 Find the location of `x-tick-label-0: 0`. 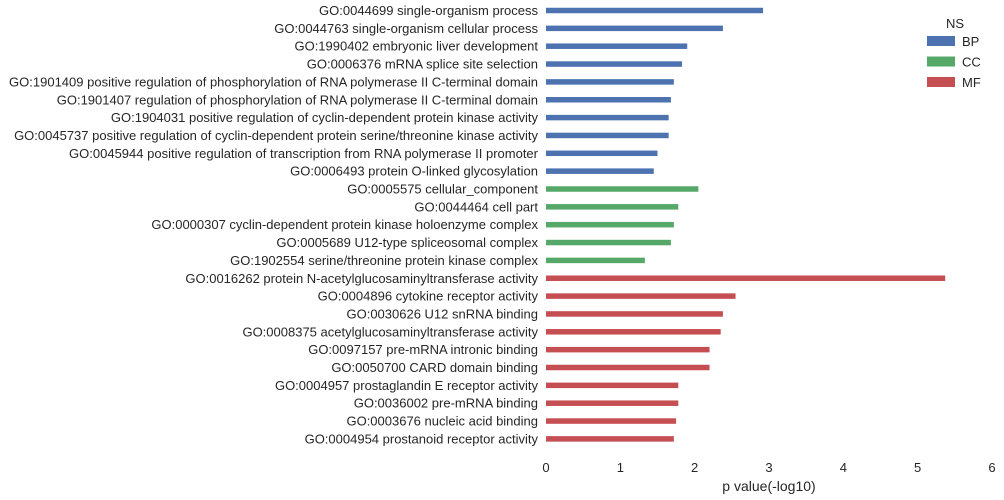

x-tick-label-0: 0 is located at coordinates (545, 467).